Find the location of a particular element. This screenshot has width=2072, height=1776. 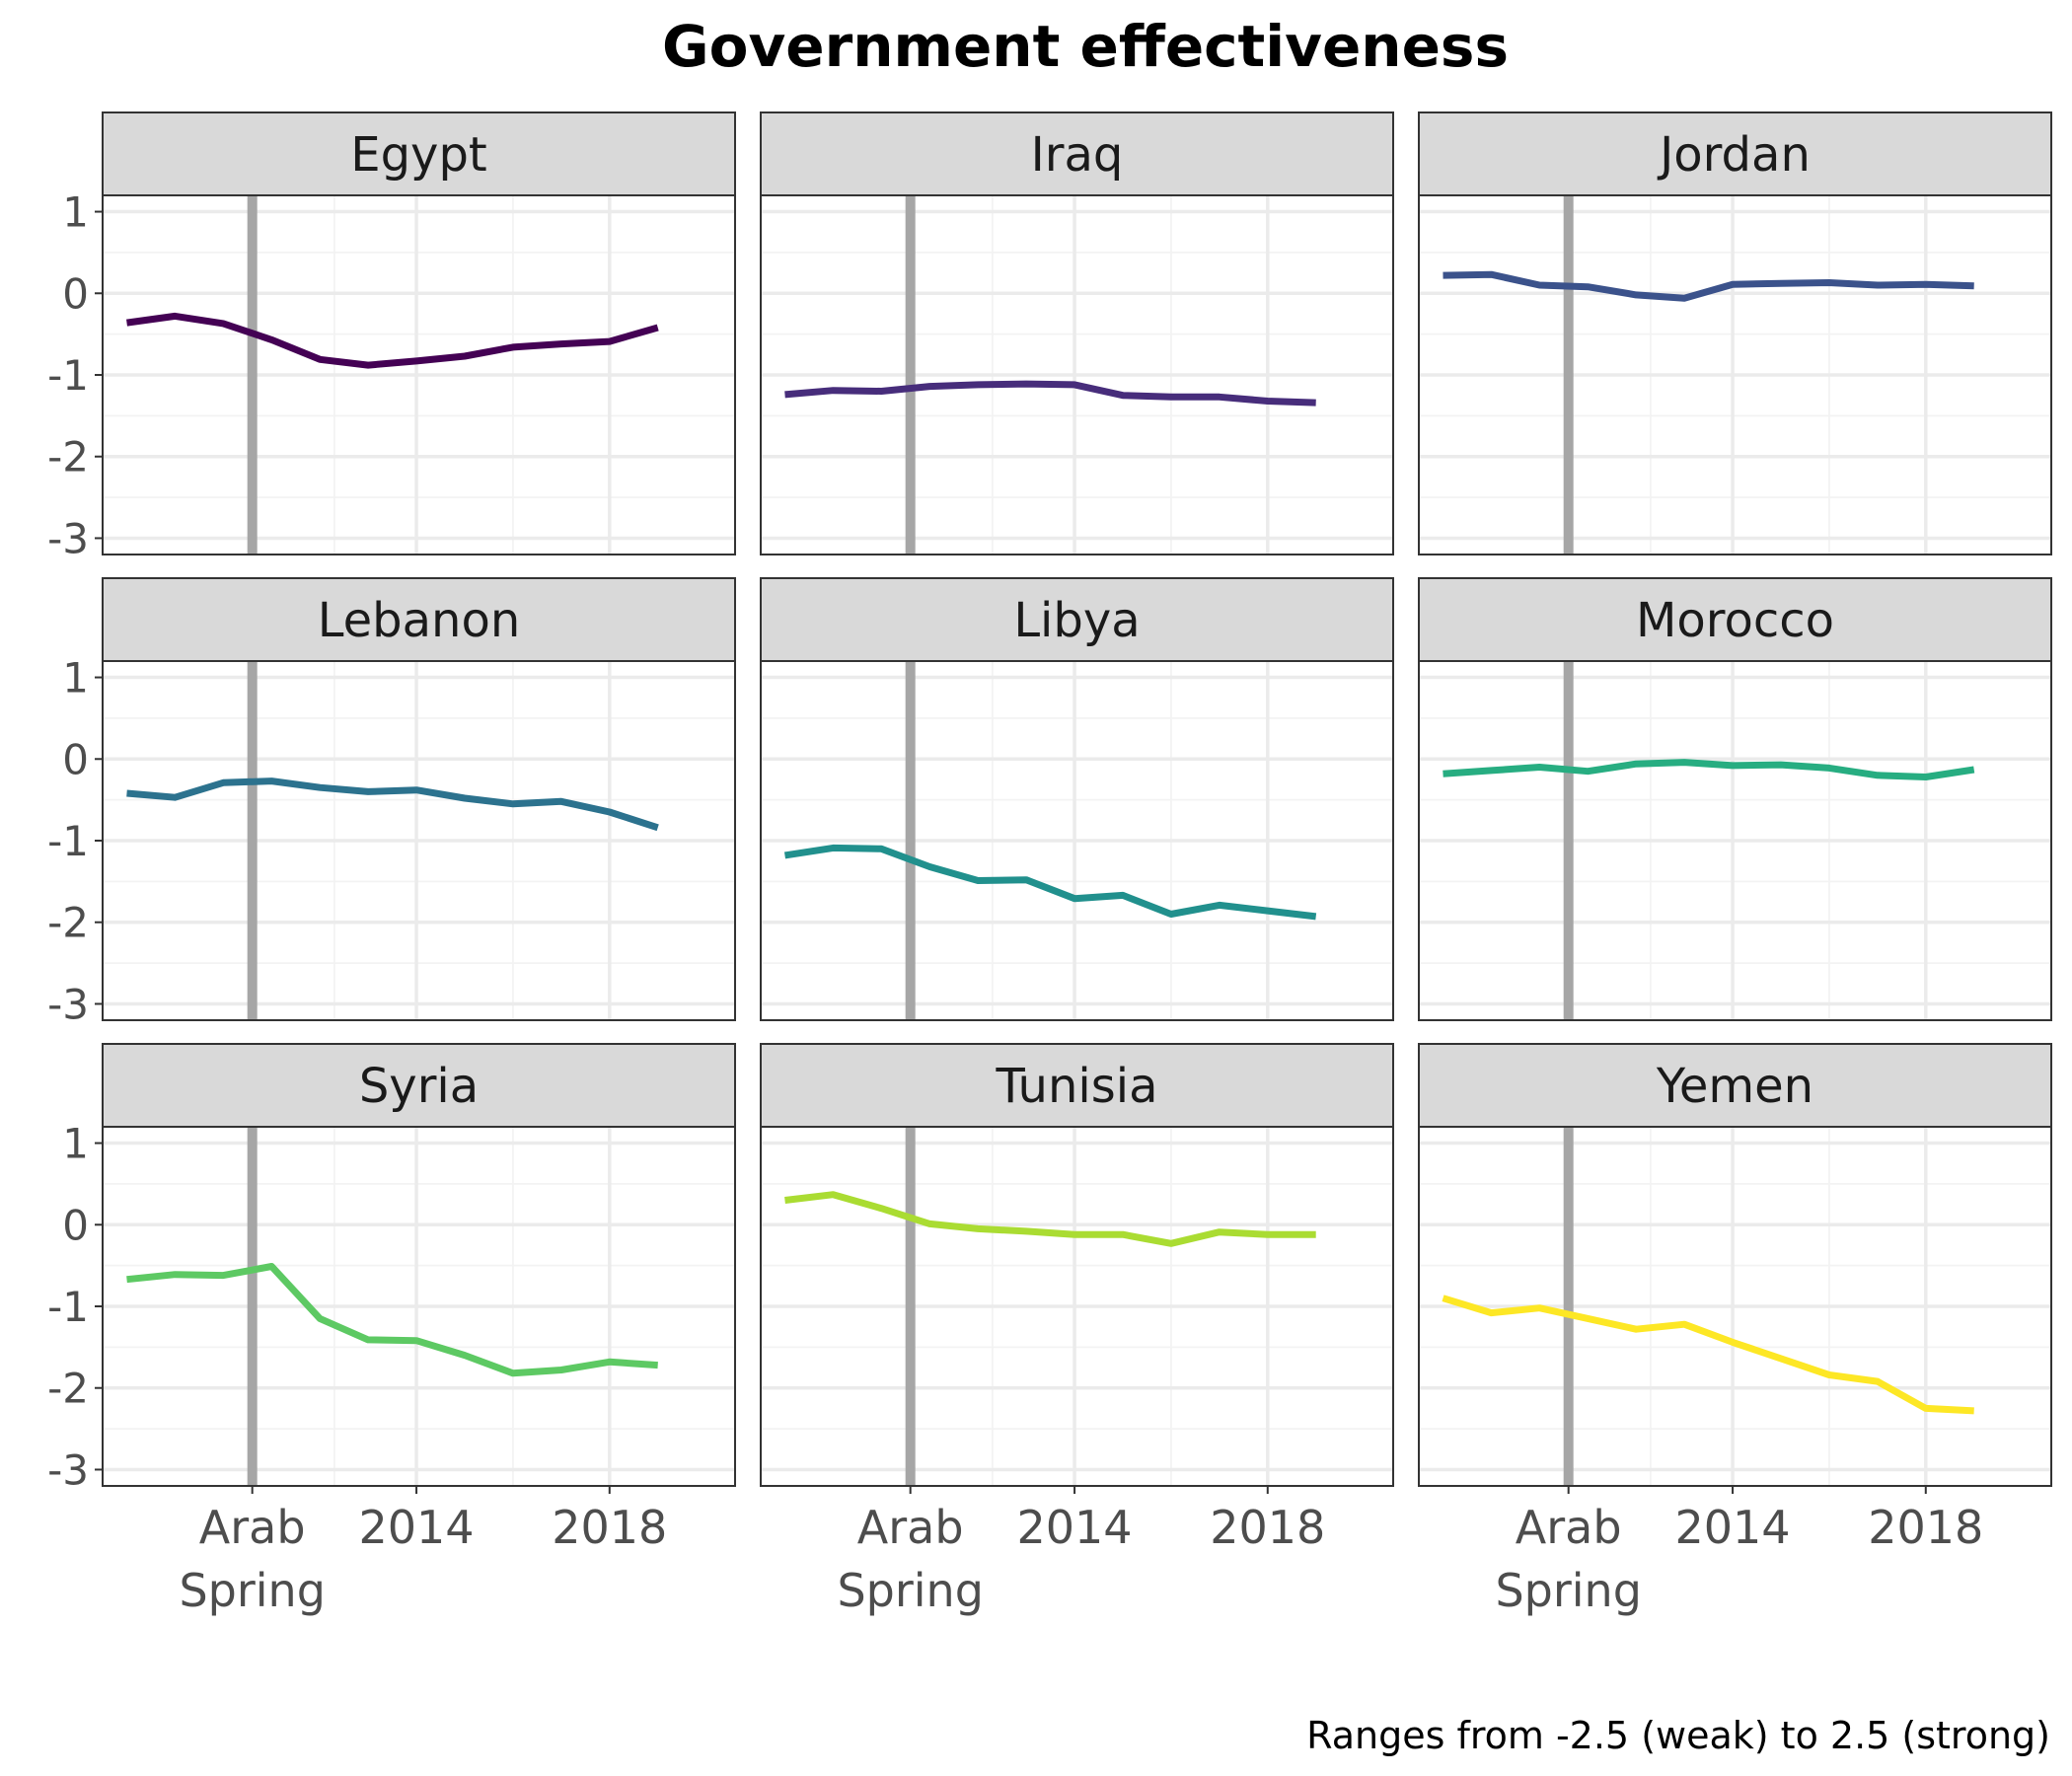

facet-yemen: Yemen Arab Spring 2014 2018 is located at coordinates (1735, 1330).